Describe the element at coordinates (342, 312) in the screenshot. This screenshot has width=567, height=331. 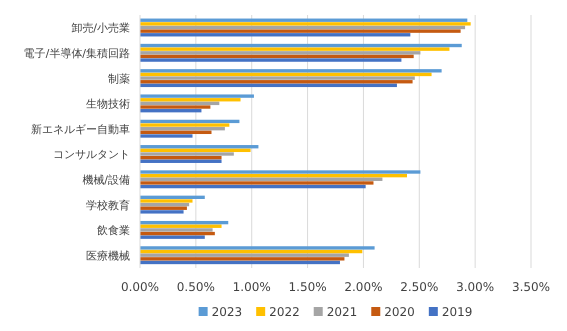
I see `legend-label: 2021` at that location.